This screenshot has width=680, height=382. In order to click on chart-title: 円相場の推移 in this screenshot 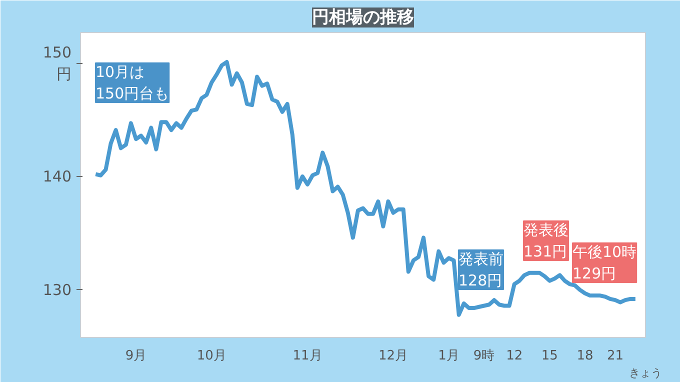, I will do `click(363, 18)`.